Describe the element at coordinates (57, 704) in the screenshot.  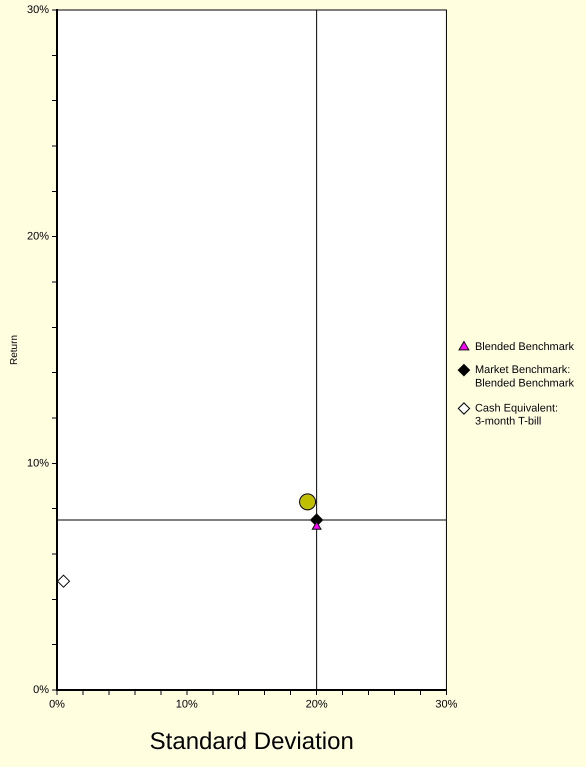
I see `x-tick-label: 0%` at that location.